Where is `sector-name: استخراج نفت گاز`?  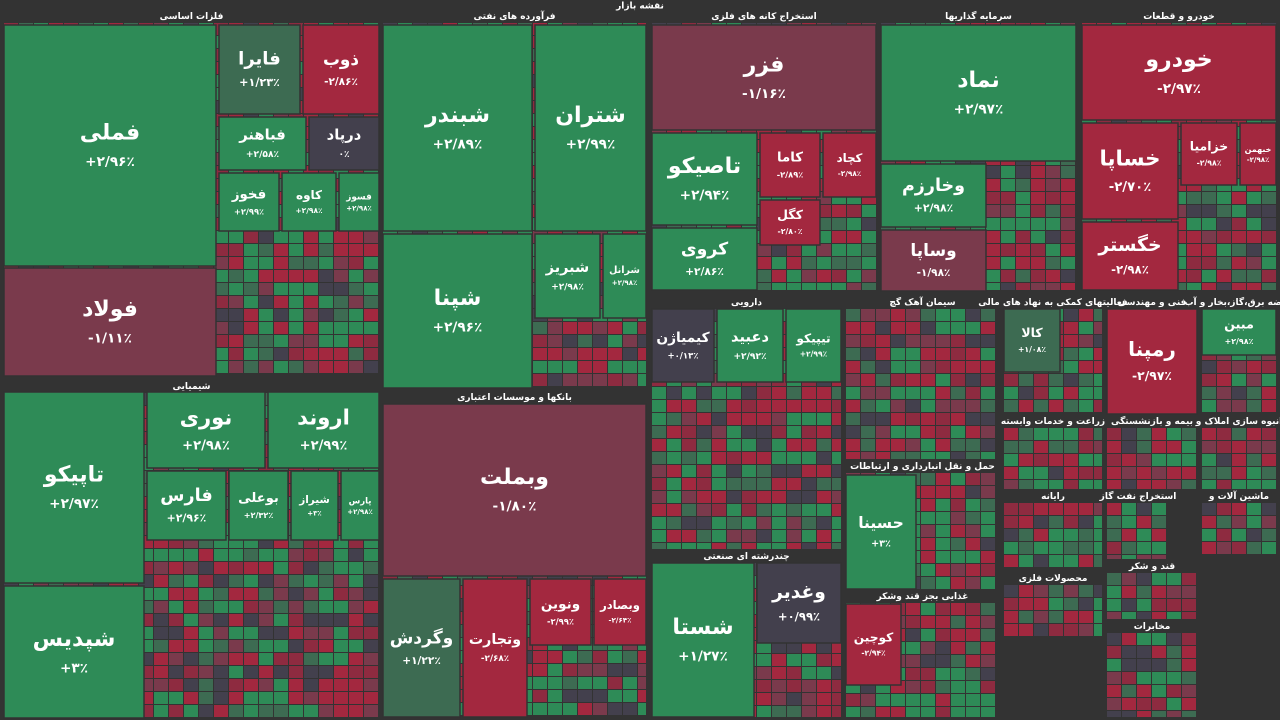 sector-name: استخراج نفت گاز is located at coordinates (1138, 496).